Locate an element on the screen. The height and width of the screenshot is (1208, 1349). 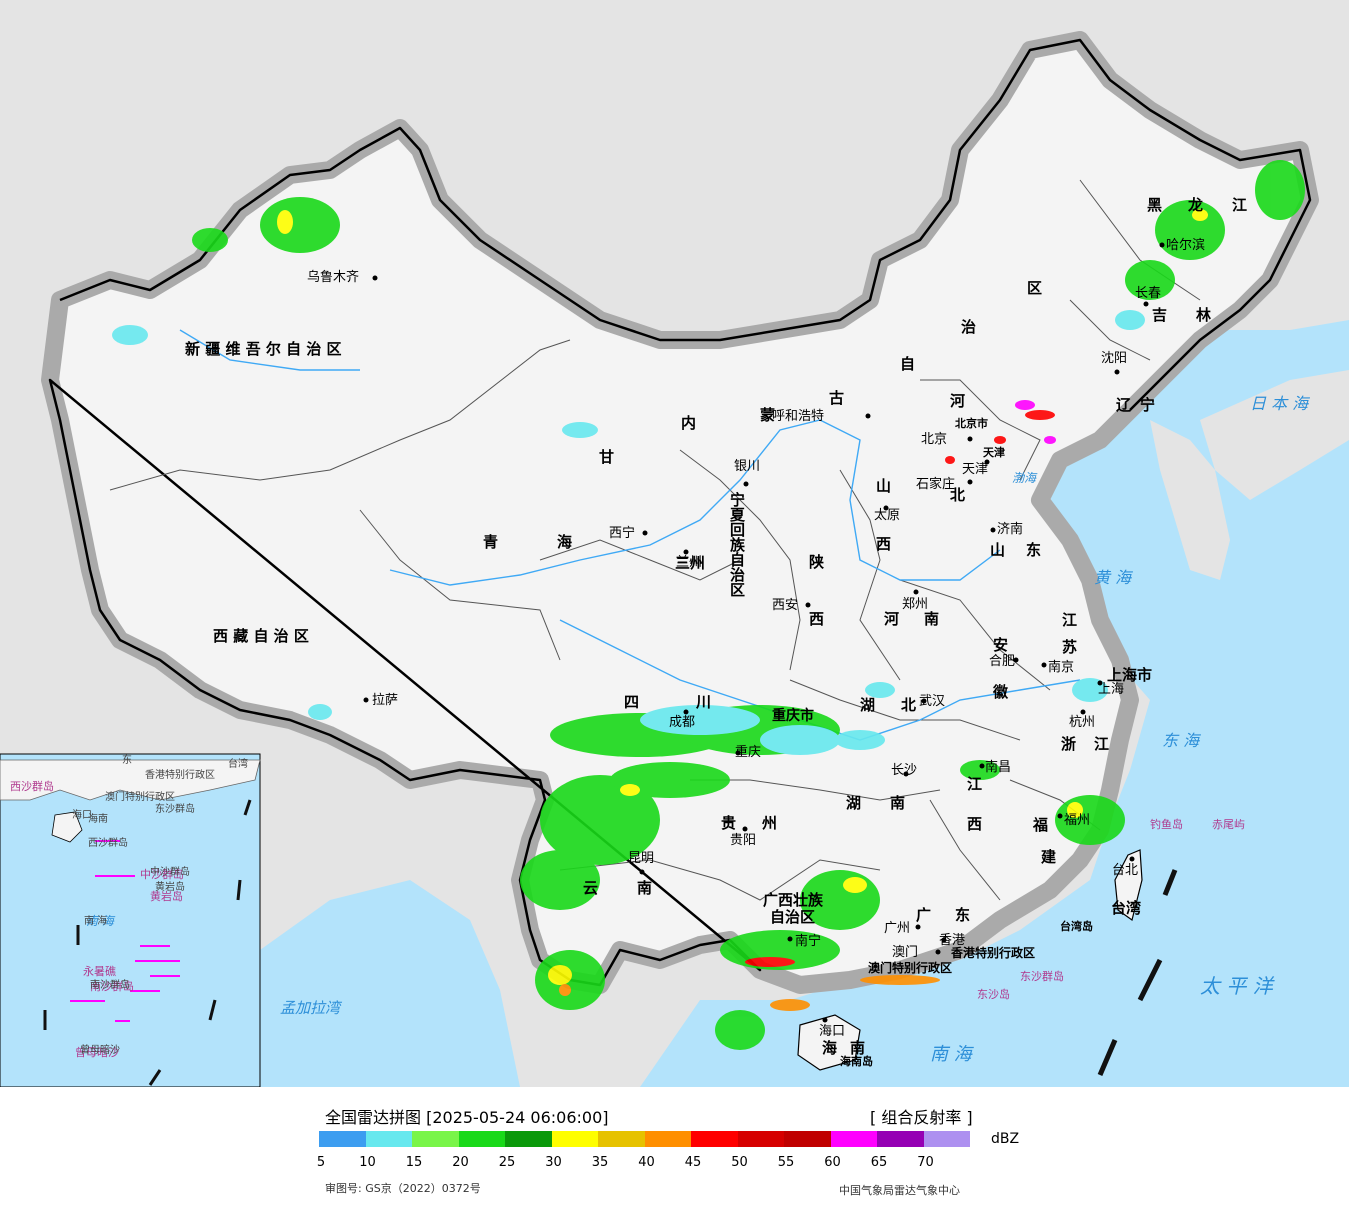
inset-label-5: 东沙群岛 is located at coordinates (175, 808).